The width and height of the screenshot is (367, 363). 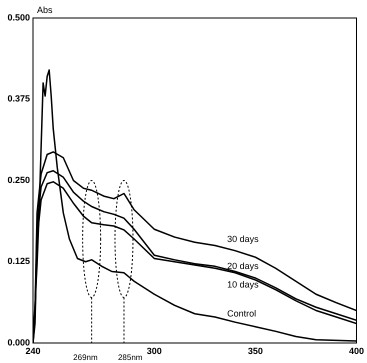 I want to click on ref-line-label: 269nm, so click(x=85, y=357).